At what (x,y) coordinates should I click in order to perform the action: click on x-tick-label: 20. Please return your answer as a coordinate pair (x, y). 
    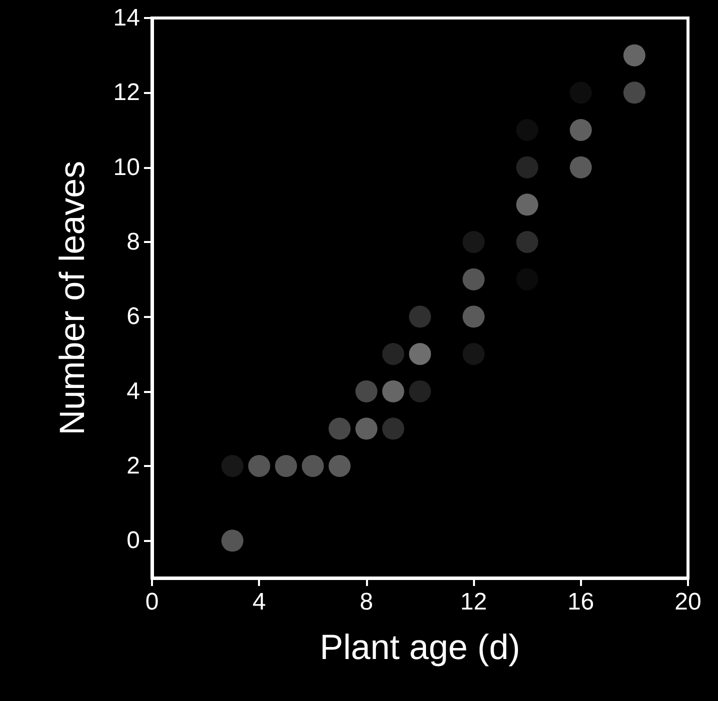
    Looking at the image, I should click on (688, 602).